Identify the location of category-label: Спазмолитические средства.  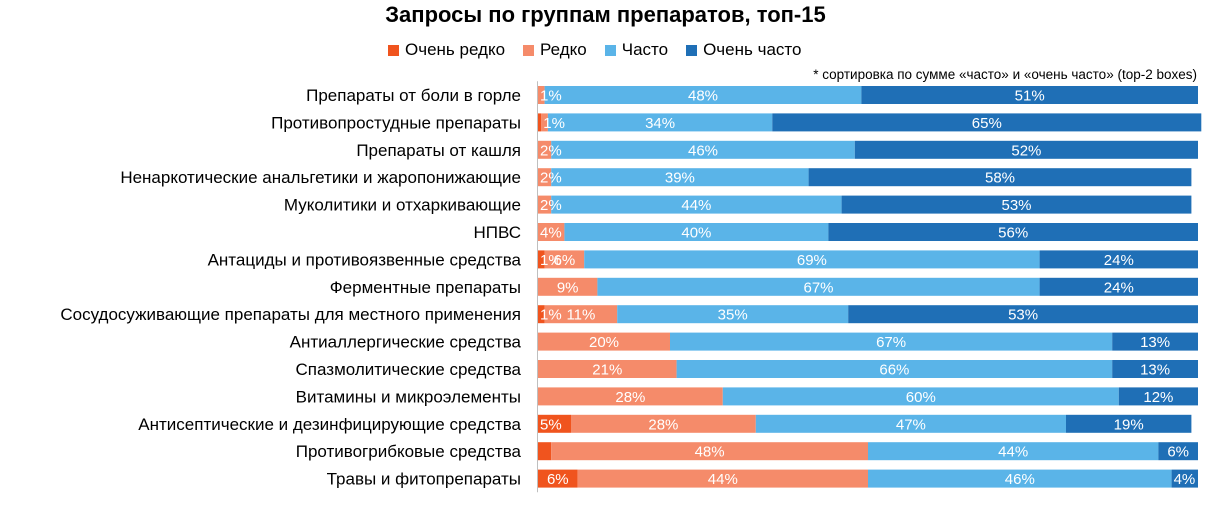
(409, 369).